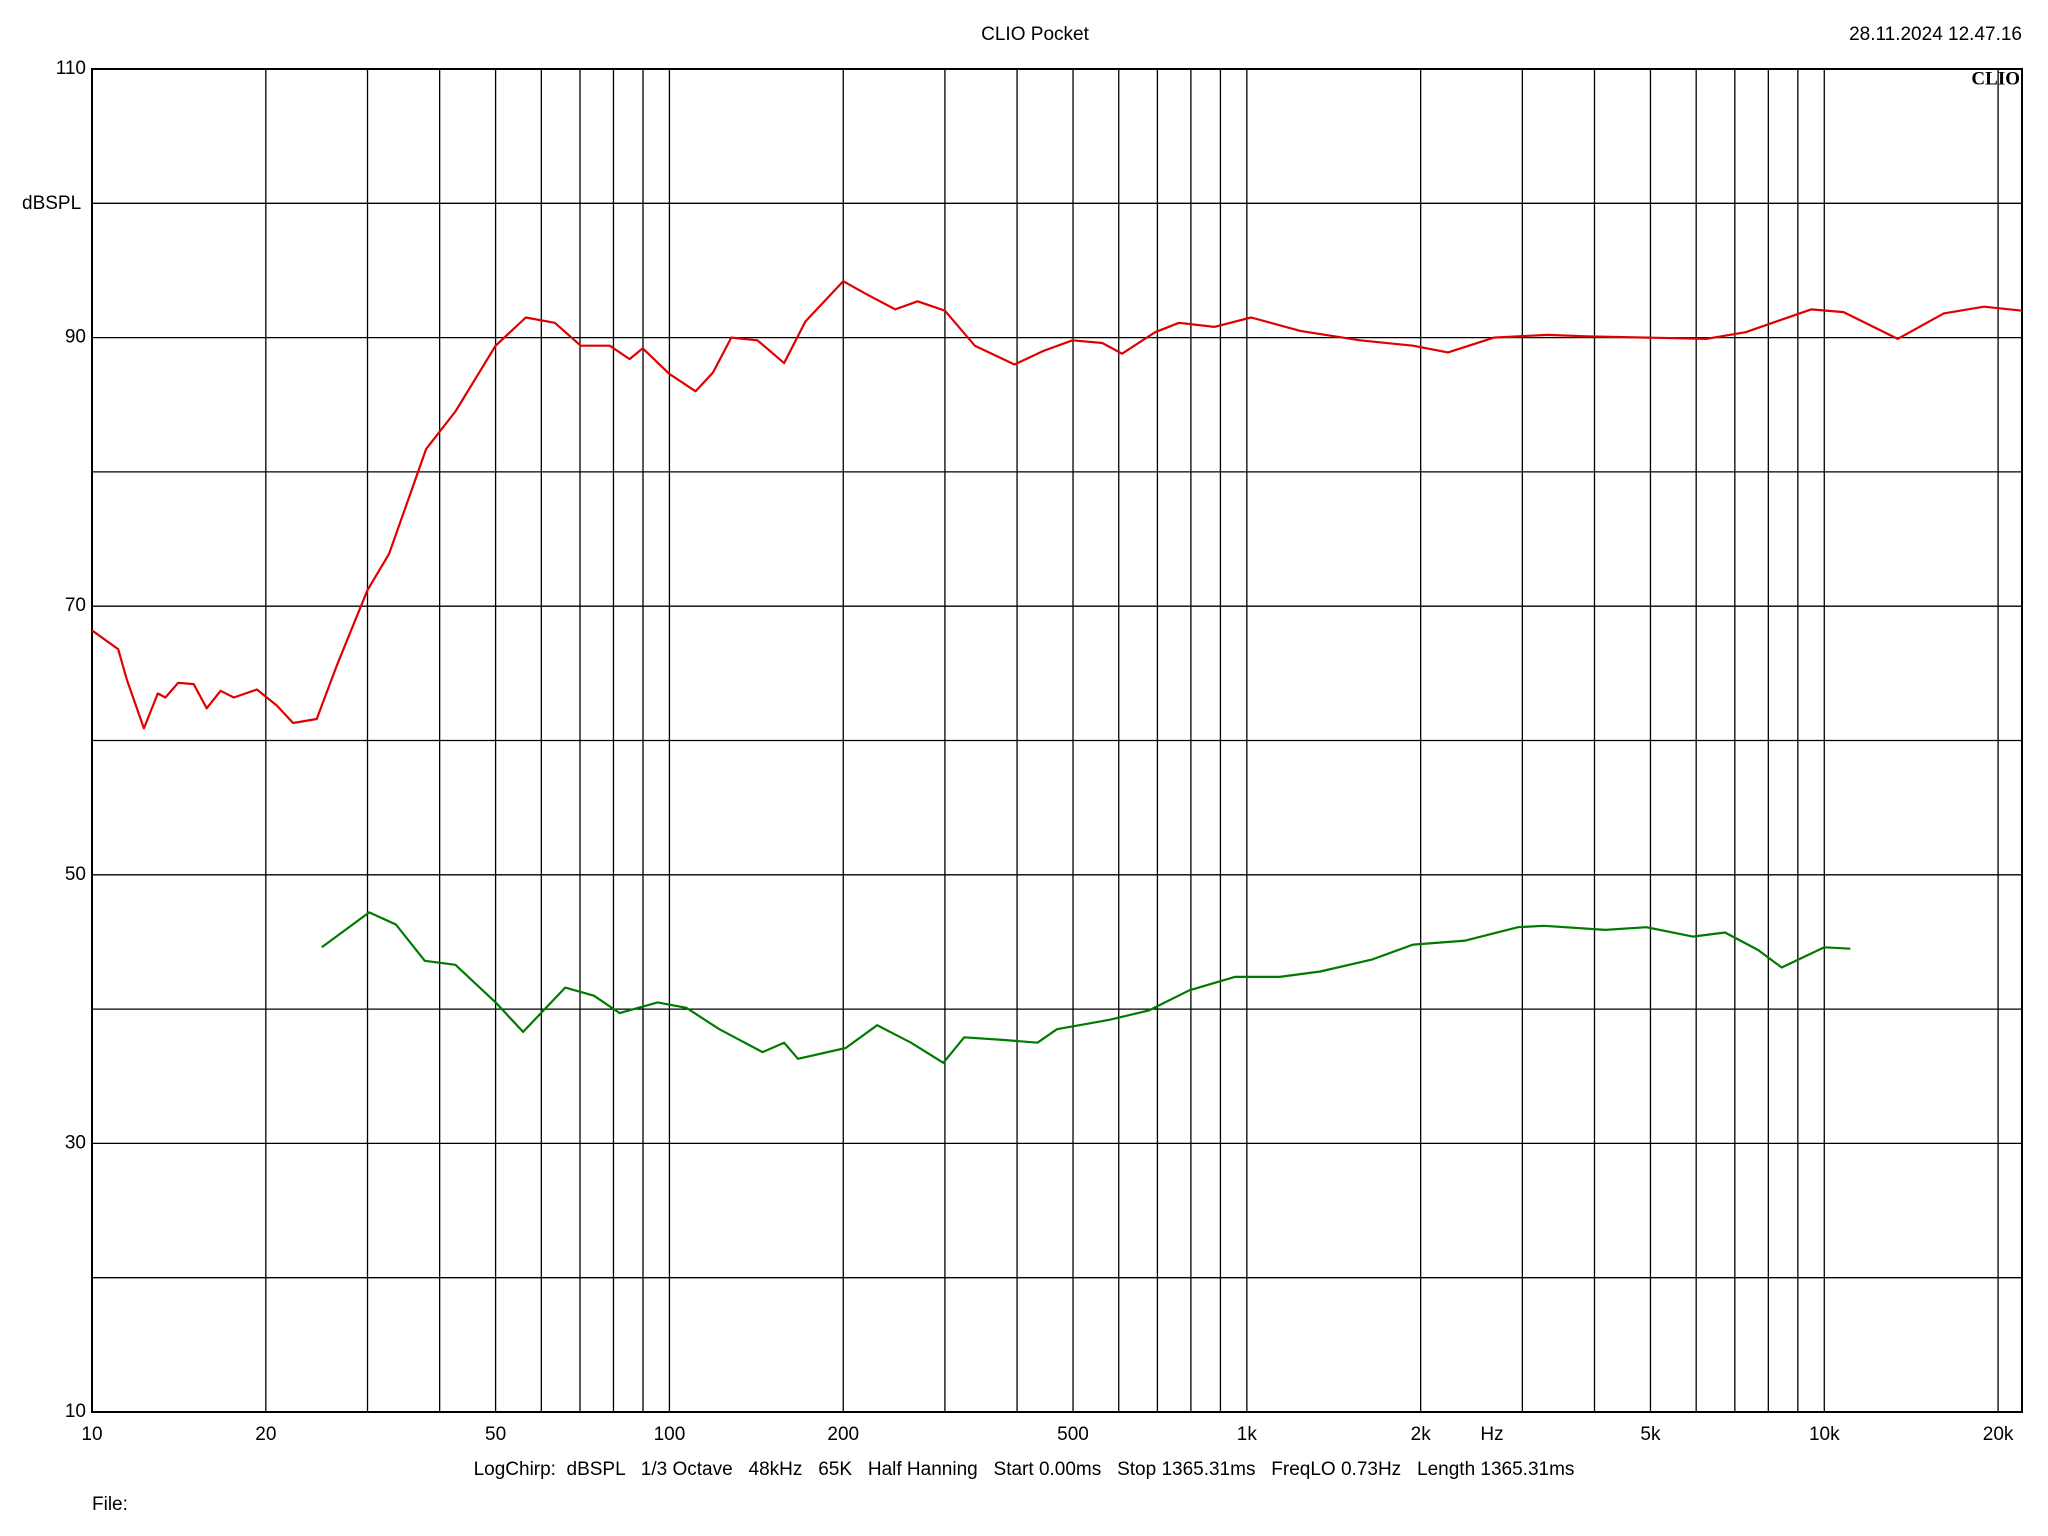 The image size is (2048, 1536). Describe the element at coordinates (75, 1142) in the screenshot. I see `y-tick-label: 30` at that location.